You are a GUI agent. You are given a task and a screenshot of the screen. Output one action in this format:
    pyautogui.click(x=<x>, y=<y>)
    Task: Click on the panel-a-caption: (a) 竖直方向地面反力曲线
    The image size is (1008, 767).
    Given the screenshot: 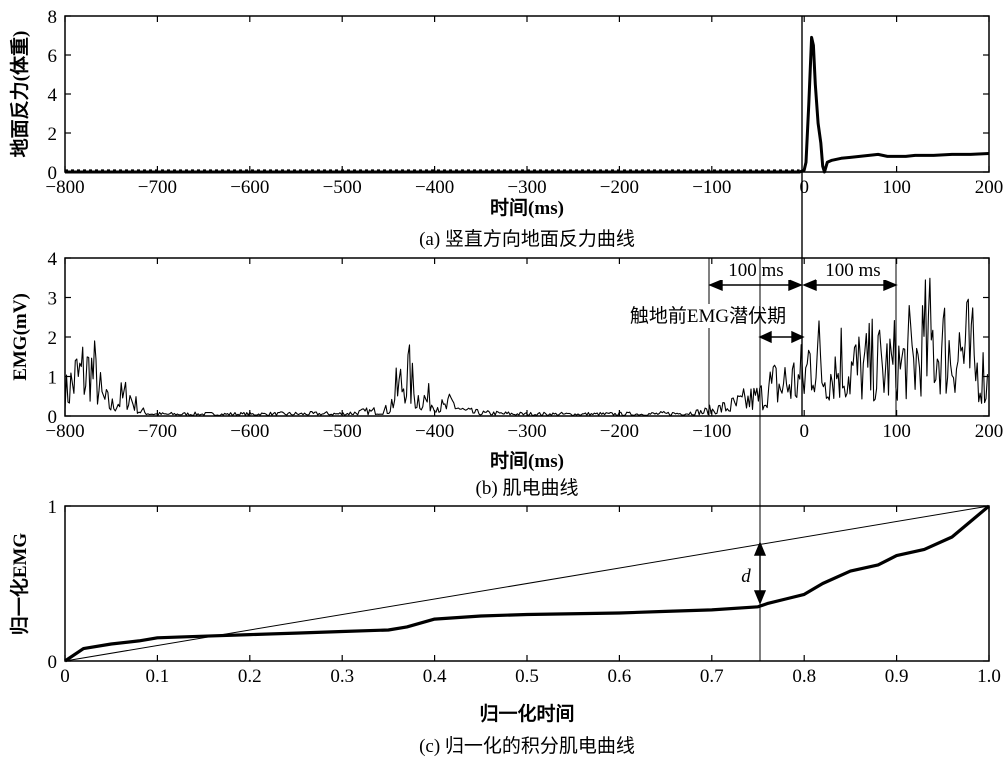 What is the action you would take?
    pyautogui.click(x=527, y=239)
    